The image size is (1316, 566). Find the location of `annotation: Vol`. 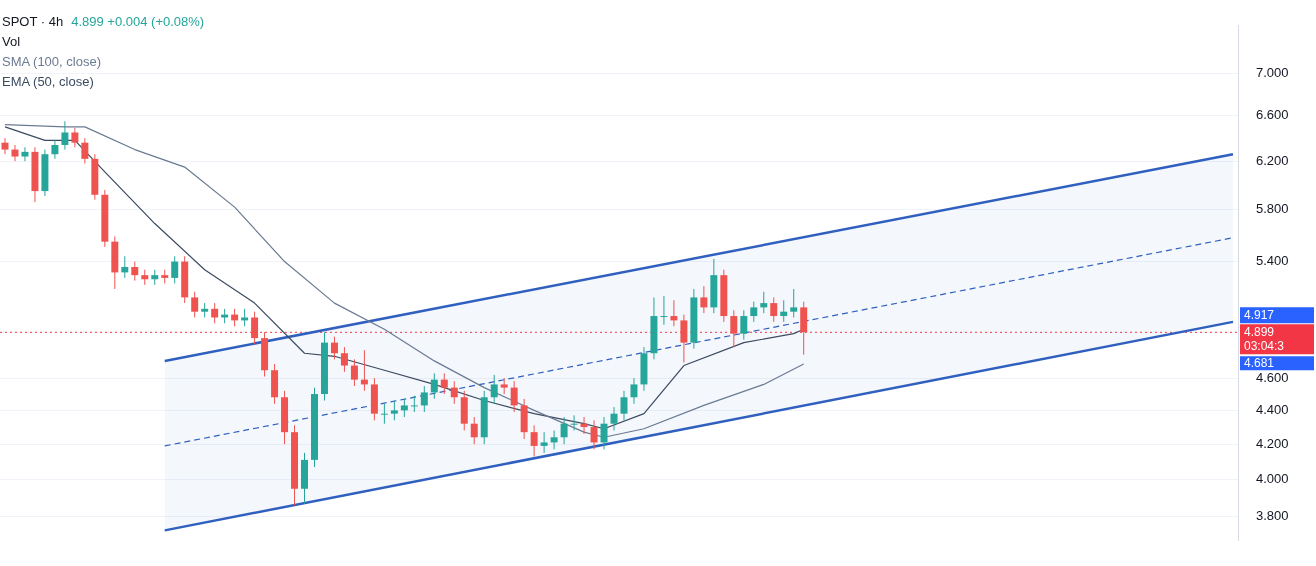

annotation: Vol is located at coordinates (12, 42).